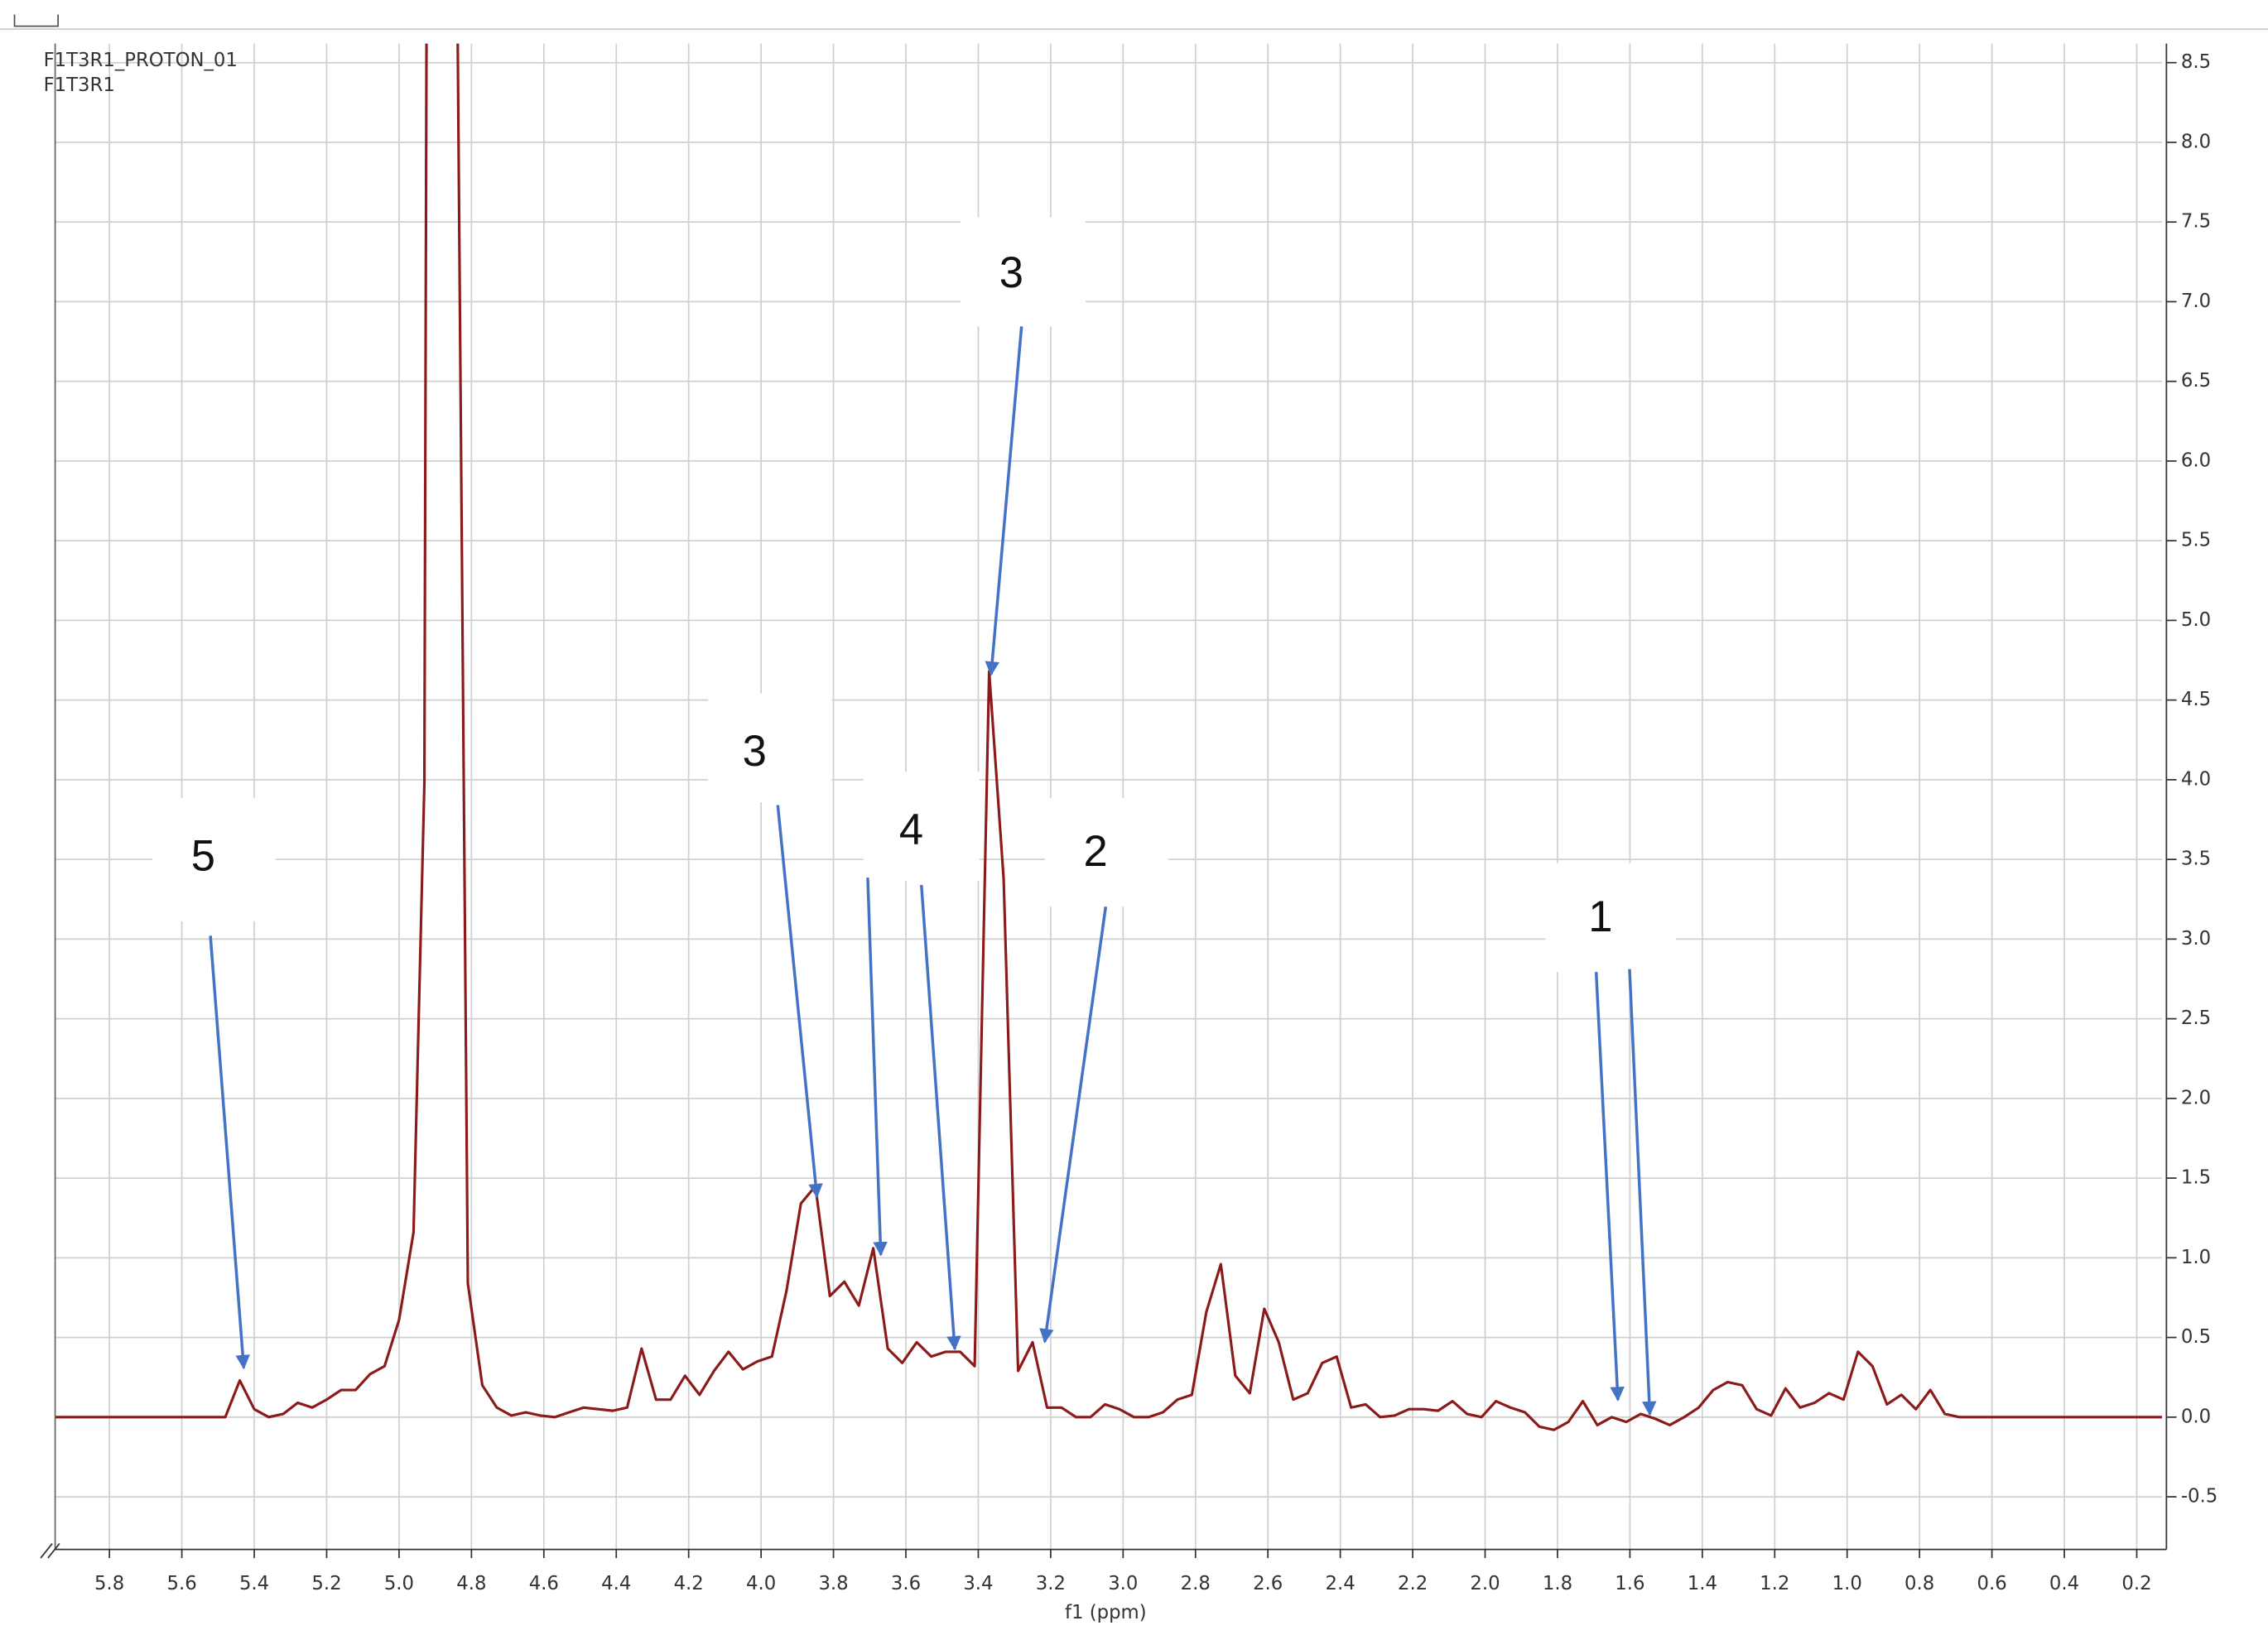  Describe the element at coordinates (2196, 620) in the screenshot. I see `y-tick-label: 5.0` at that location.